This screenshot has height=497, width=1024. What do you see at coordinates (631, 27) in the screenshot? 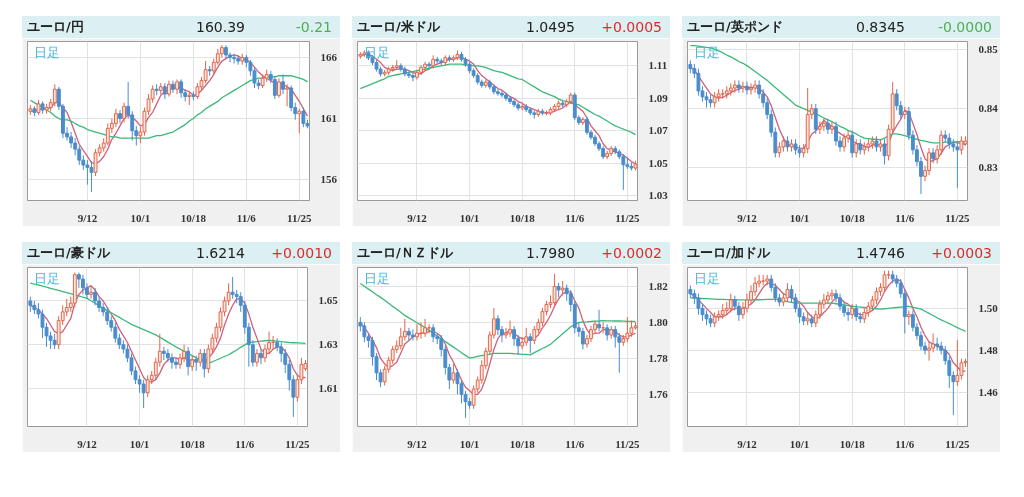
I see `text: +0.0005` at bounding box center [631, 27].